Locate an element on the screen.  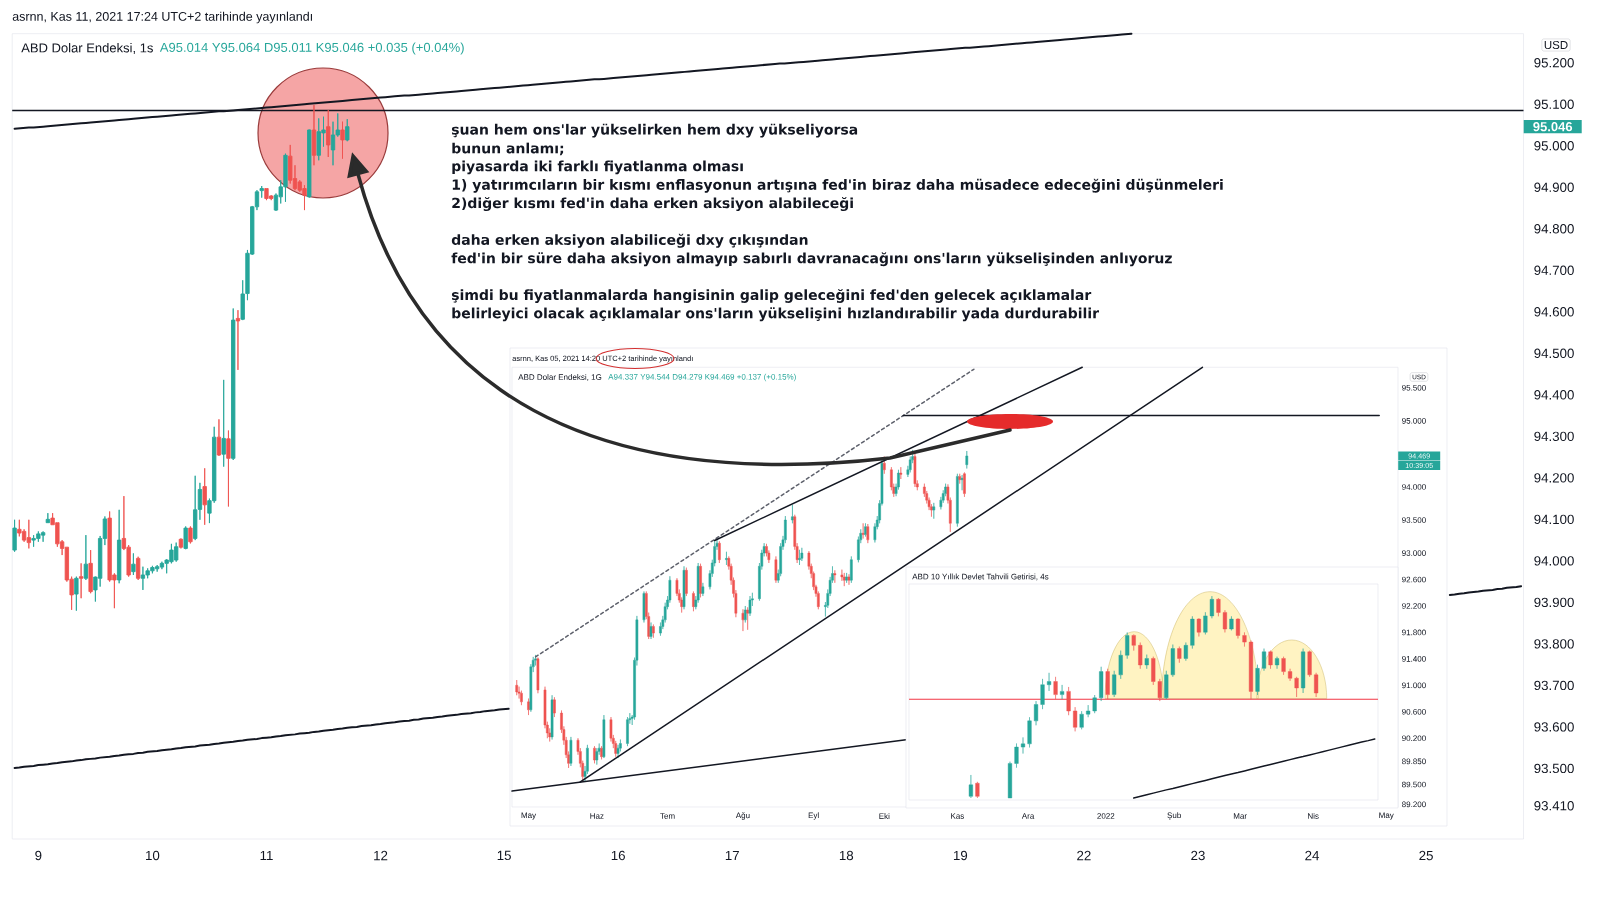
x-tick-label: 10 is located at coordinates (153, 855).